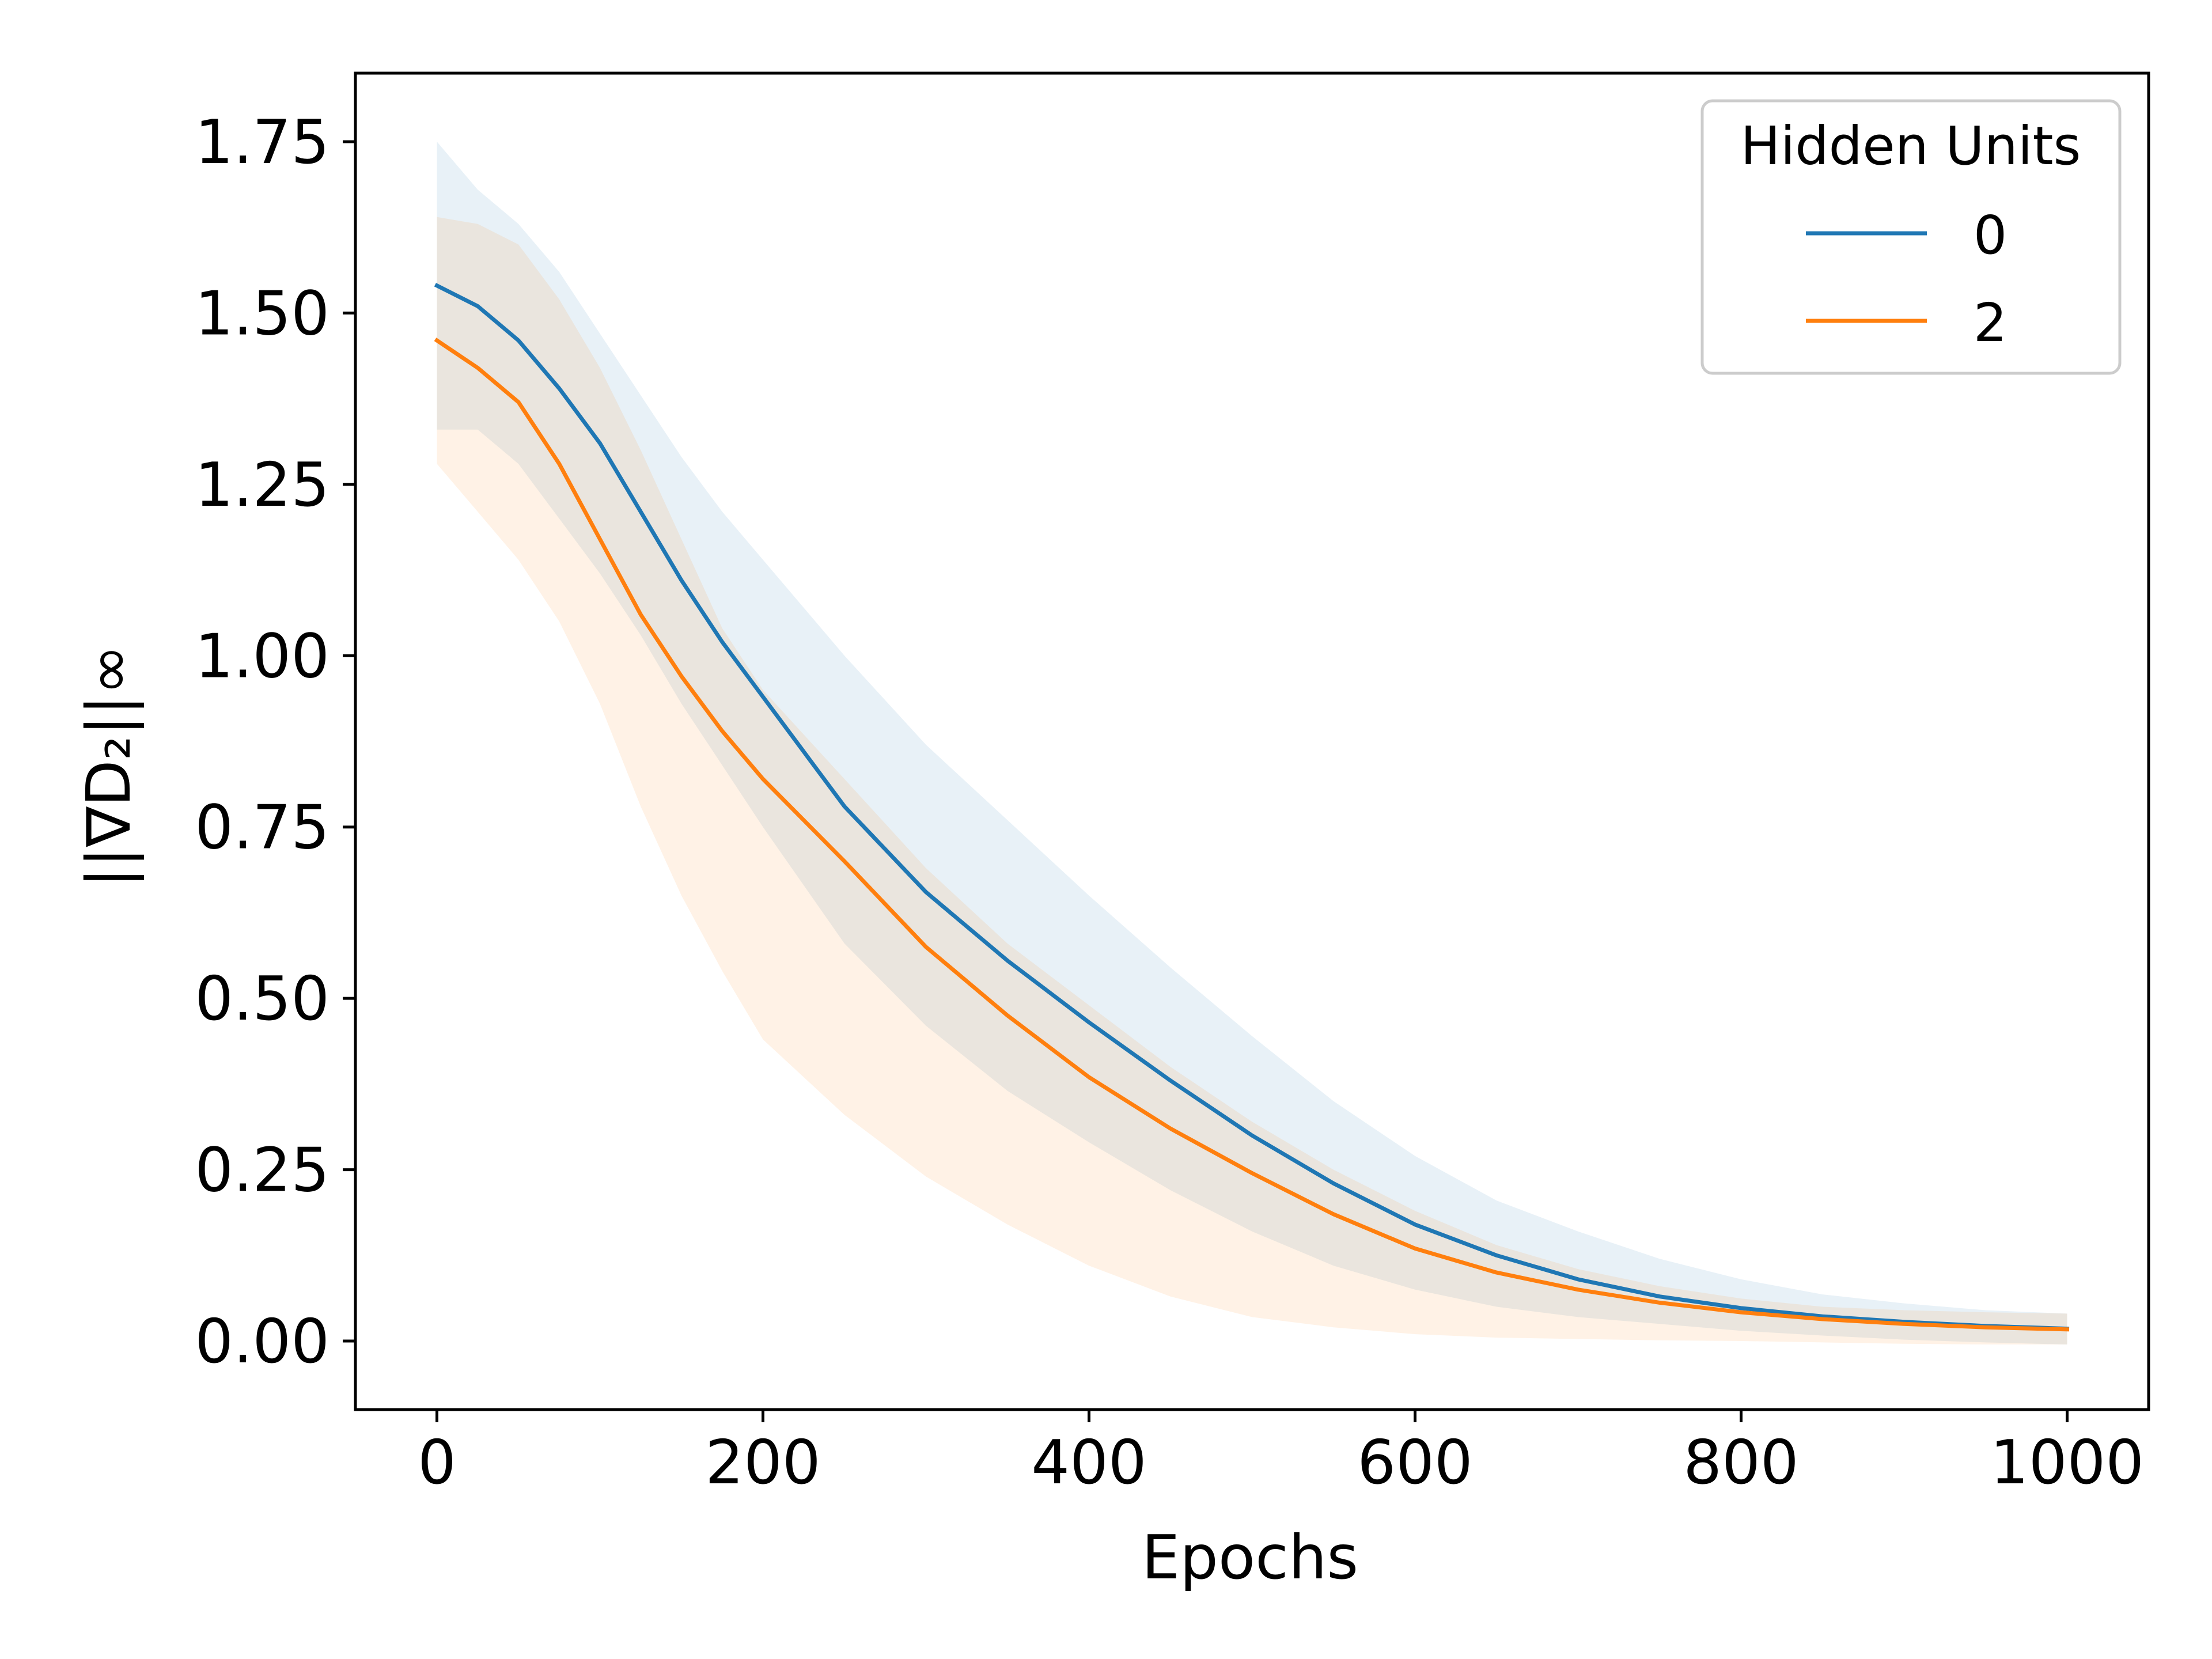  Describe the element at coordinates (275, 742) in the screenshot. I see `y-axis-ticks: 0.00 0.25 0.50 0.75 1.00 1.25 1.50 1.75` at that location.